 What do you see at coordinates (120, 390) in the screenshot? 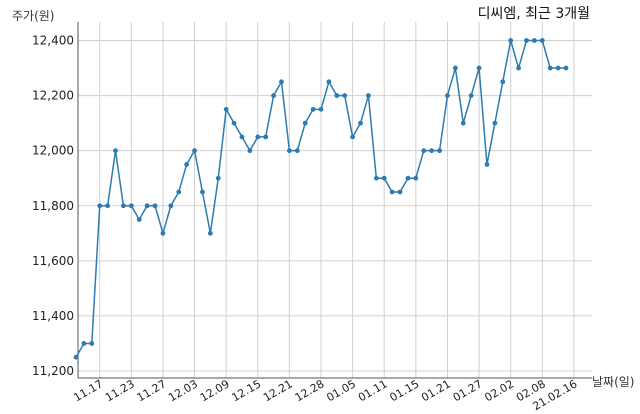
I see `x-tick-label: 11.23` at bounding box center [120, 390].